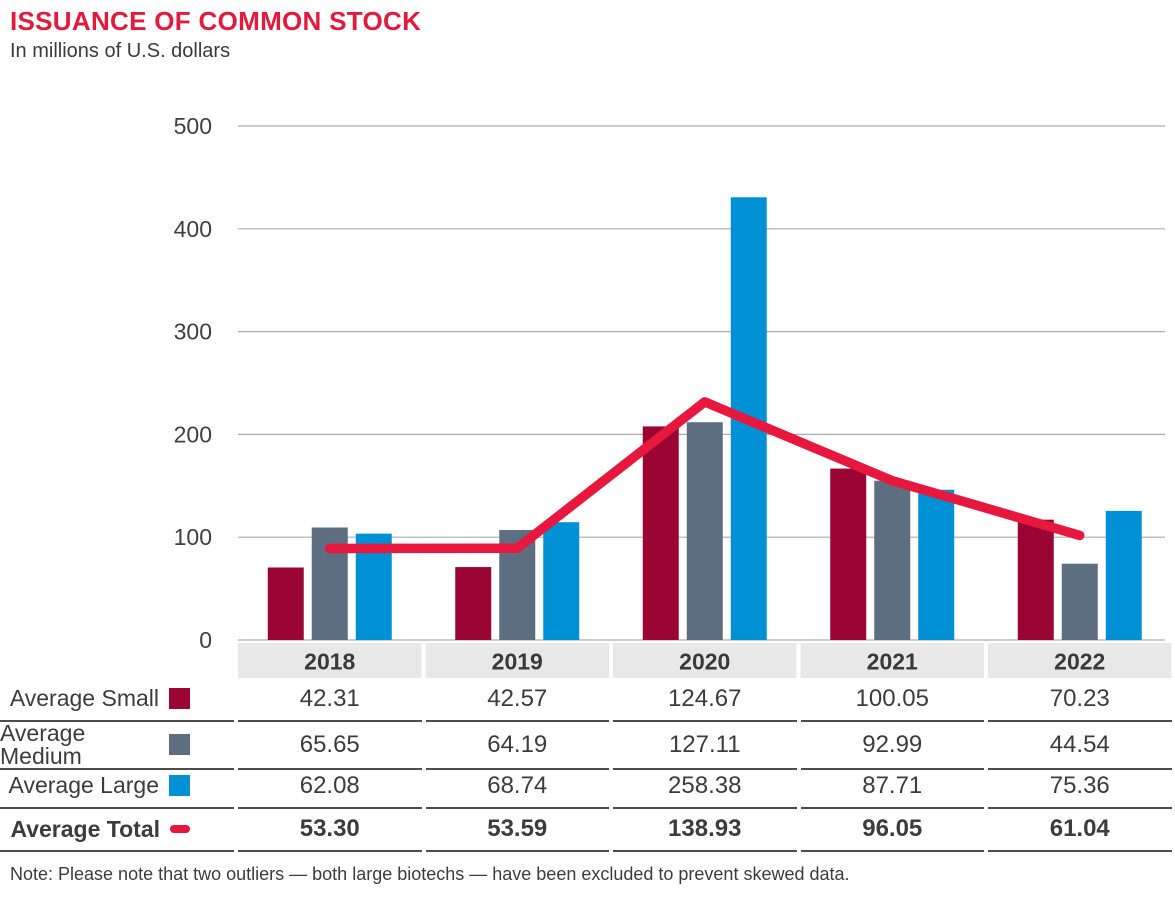 Image resolution: width=1175 pixels, height=904 pixels. What do you see at coordinates (83, 785) in the screenshot?
I see `legend-label-average-large: Average Large` at bounding box center [83, 785].